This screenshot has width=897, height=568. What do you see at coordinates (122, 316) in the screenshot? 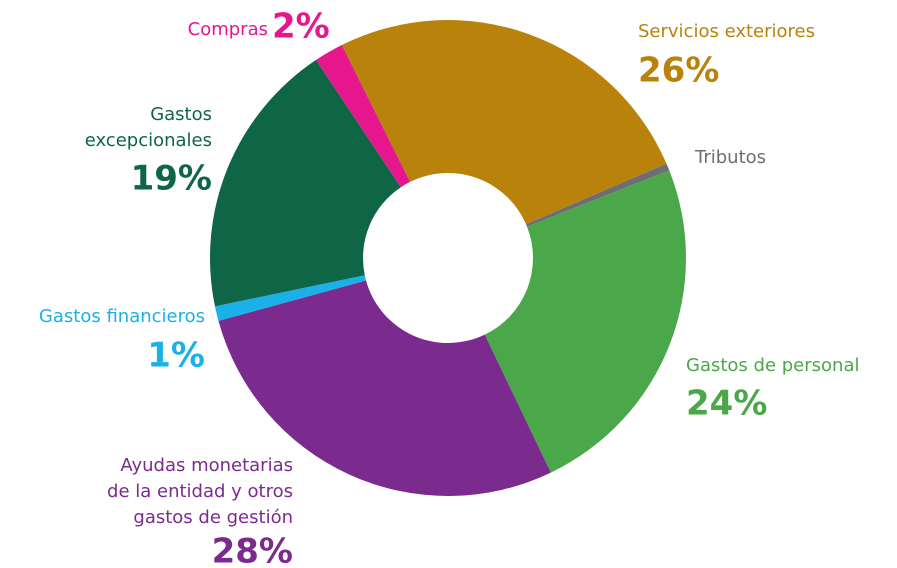
I see `category-label: Gastos financieros` at bounding box center [122, 316].